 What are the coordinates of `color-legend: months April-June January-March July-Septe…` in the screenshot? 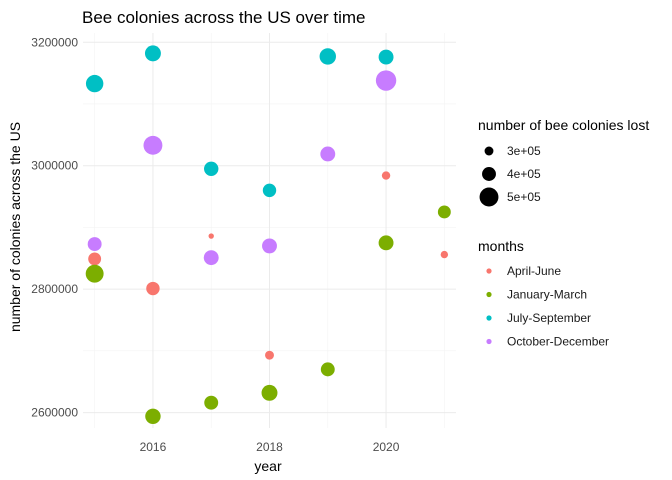 It's located at (543, 293).